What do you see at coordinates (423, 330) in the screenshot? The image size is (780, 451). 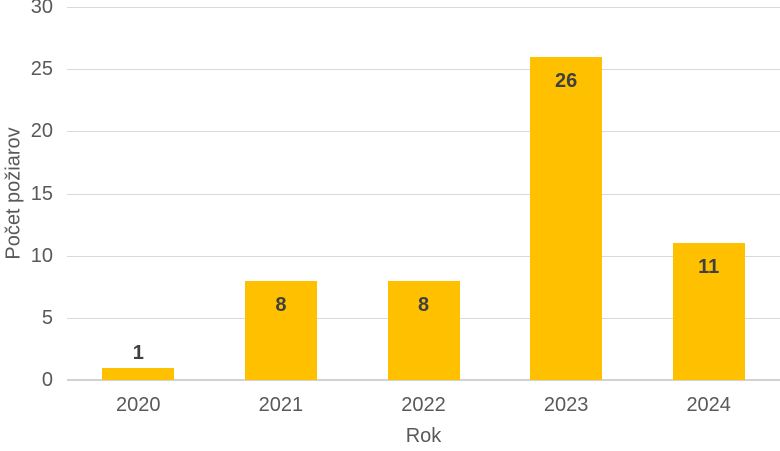 I see `bar-2022` at bounding box center [423, 330].